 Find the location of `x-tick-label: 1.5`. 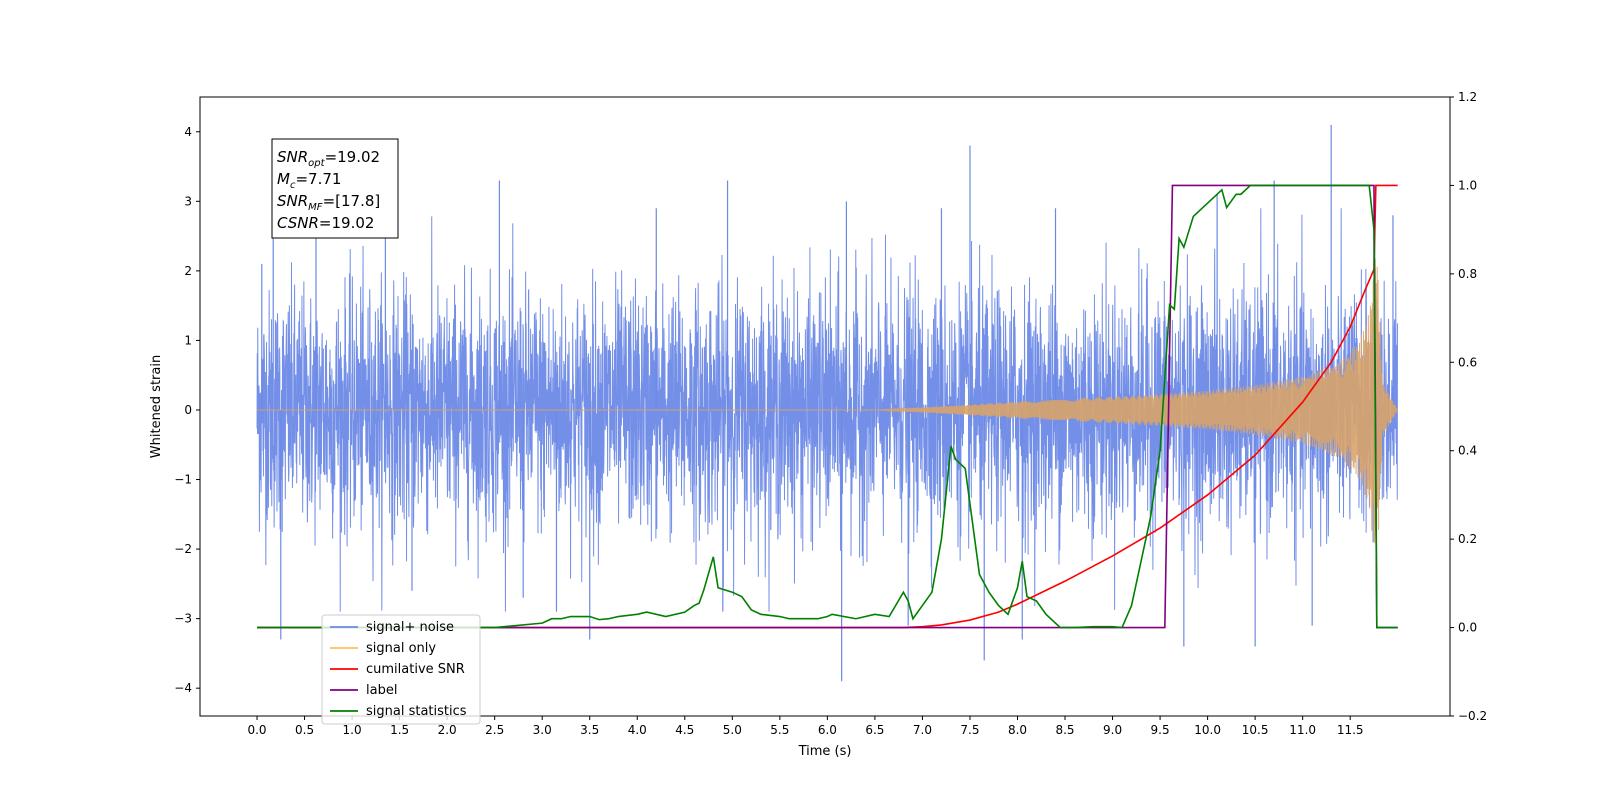

x-tick-label: 1.5 is located at coordinates (399, 730).